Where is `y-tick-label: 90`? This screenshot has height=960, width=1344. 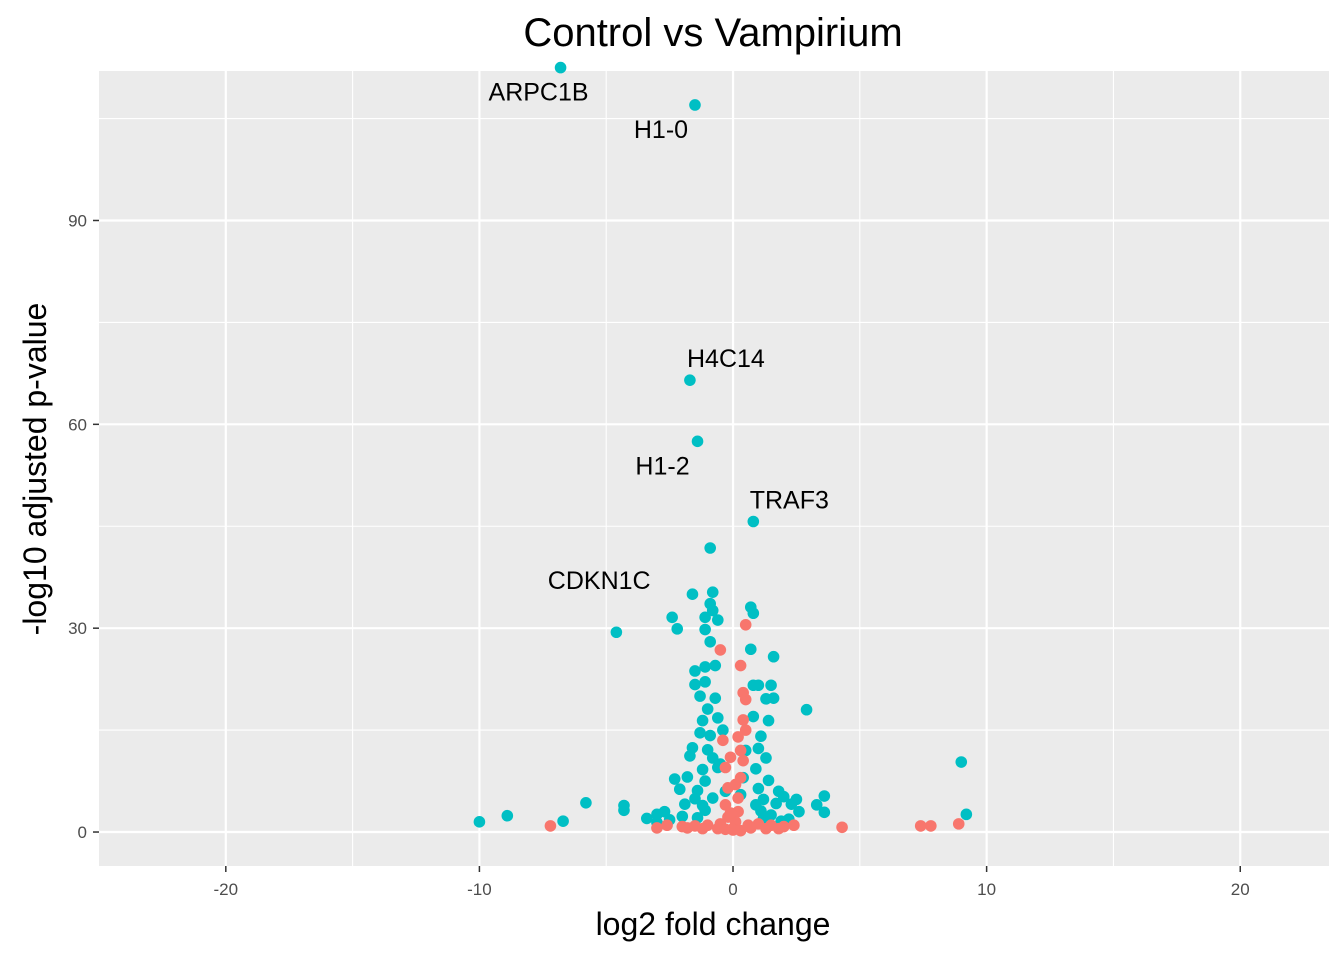 y-tick-label: 90 is located at coordinates (77, 220).